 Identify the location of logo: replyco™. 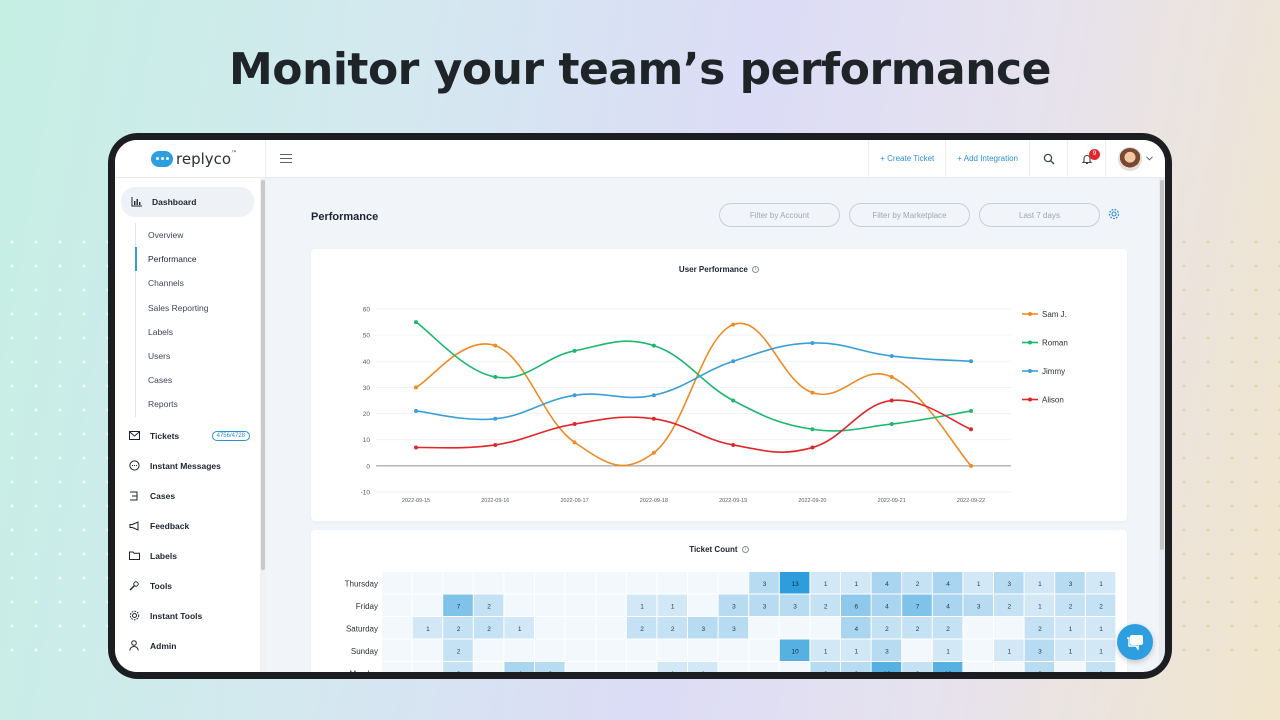
(190, 159).